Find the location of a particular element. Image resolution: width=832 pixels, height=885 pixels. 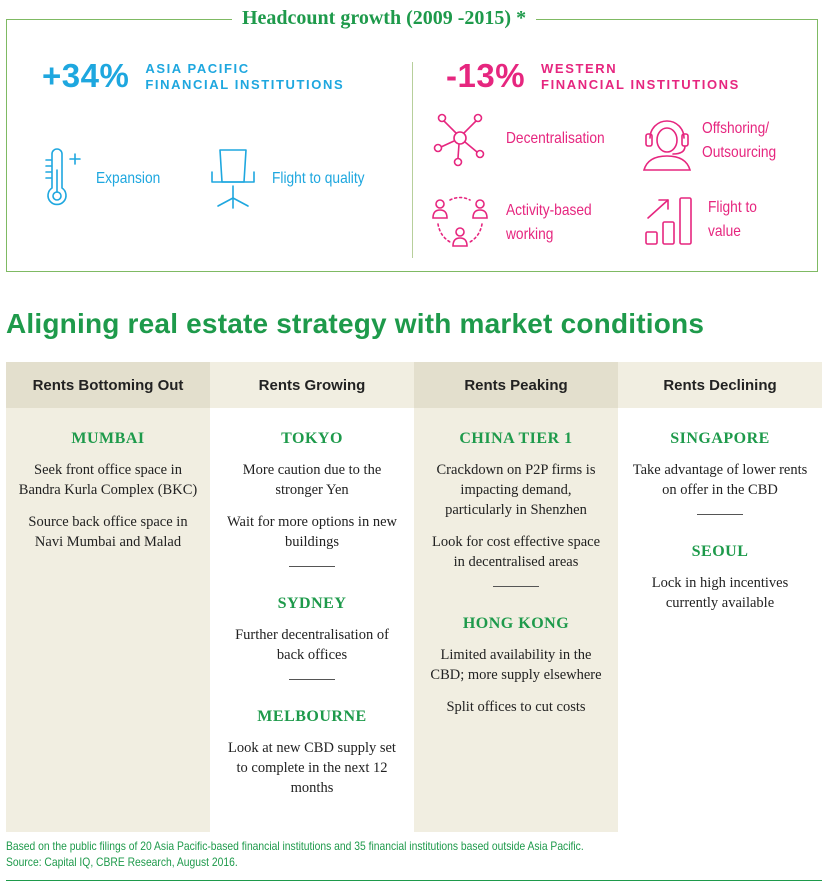

column-heading: Rents Growing is located at coordinates (312, 385).